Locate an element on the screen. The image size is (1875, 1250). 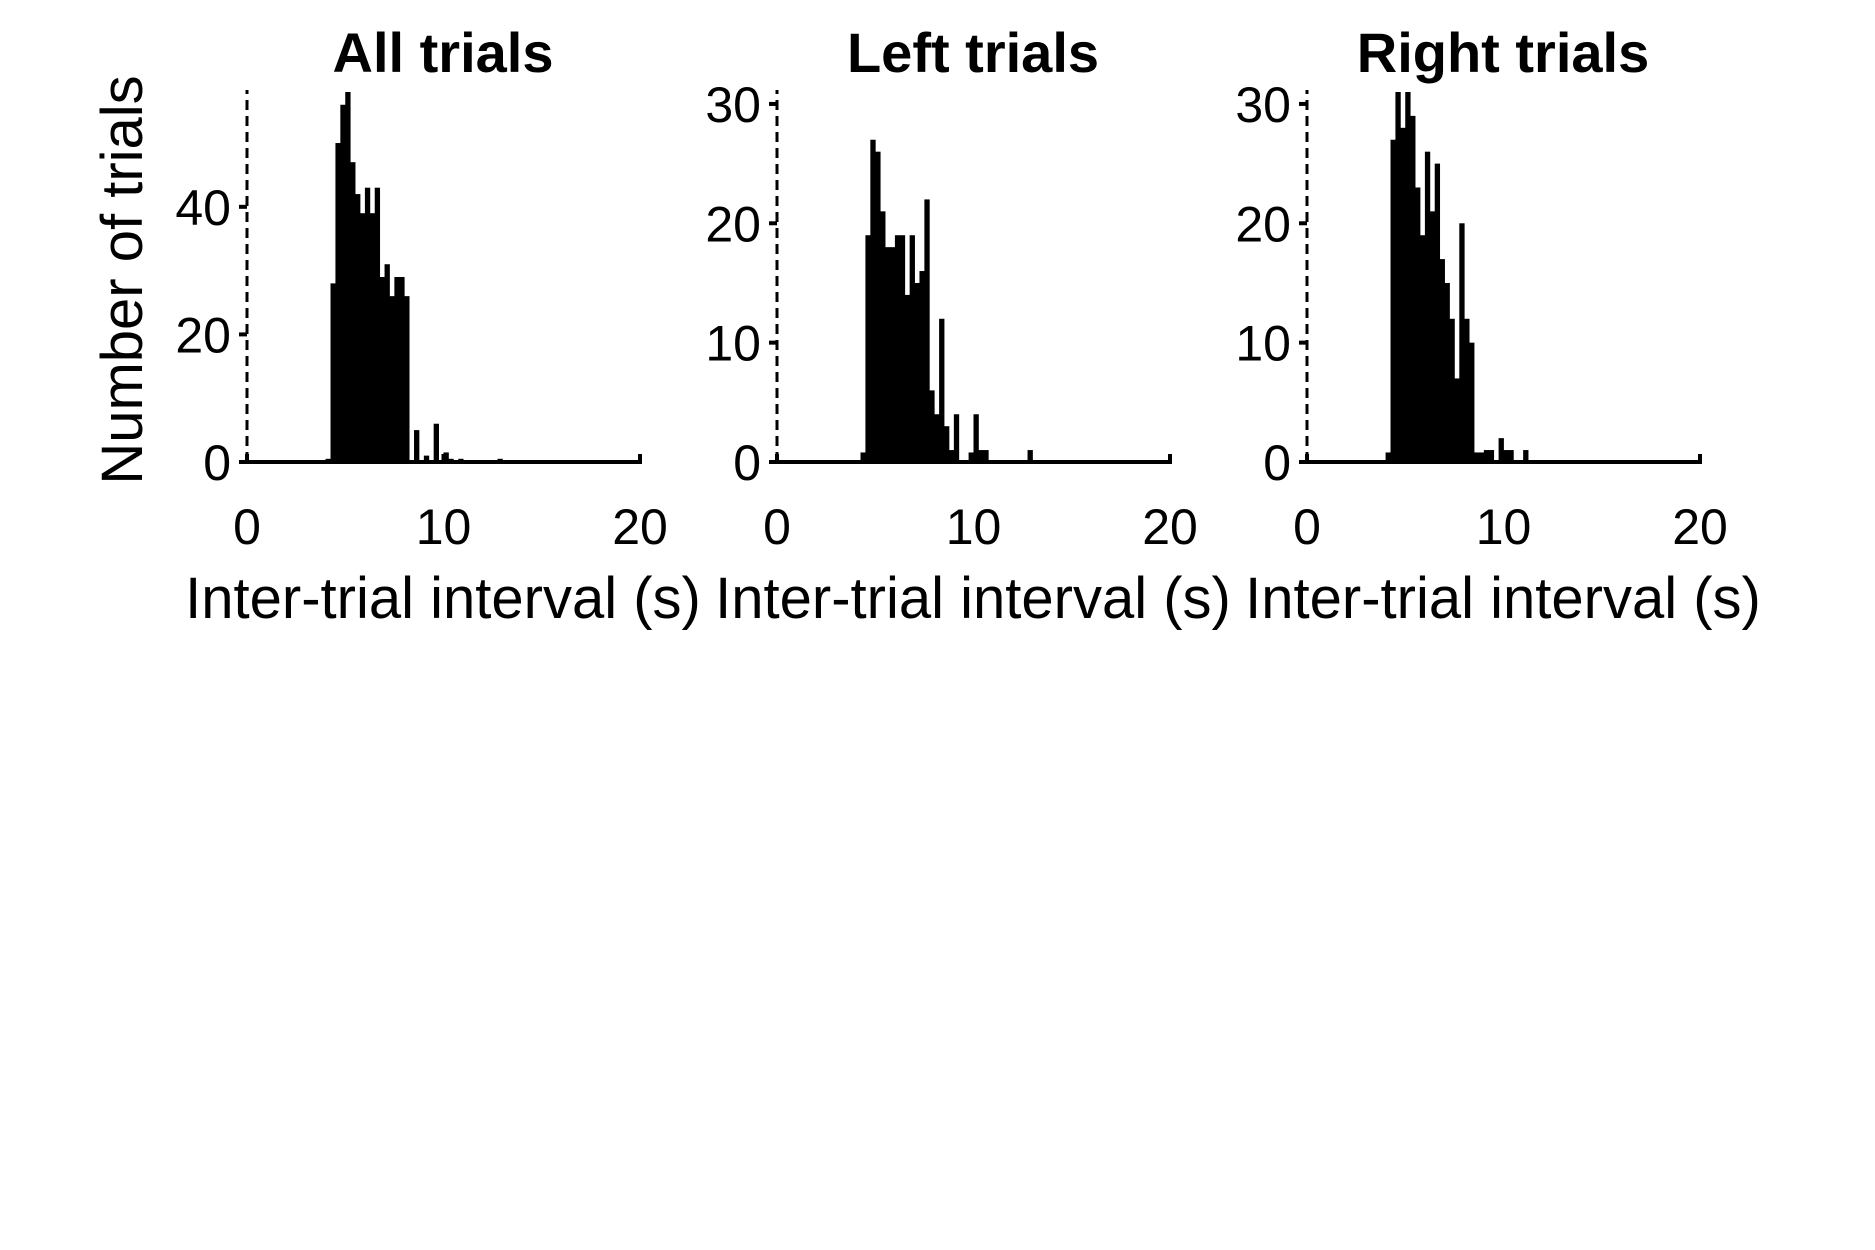
panel-title: All trials is located at coordinates (443, 52).